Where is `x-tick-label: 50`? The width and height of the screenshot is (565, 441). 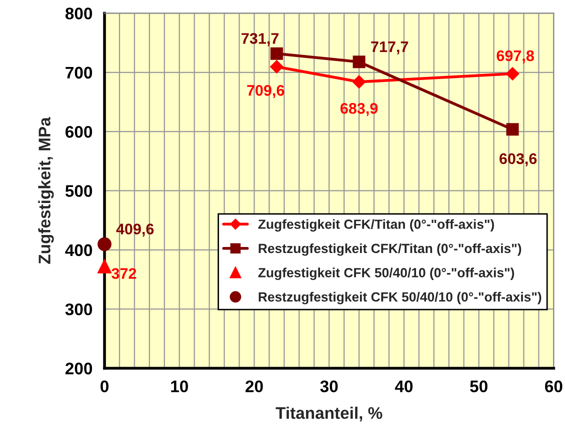 x-tick-label: 50 is located at coordinates (479, 386).